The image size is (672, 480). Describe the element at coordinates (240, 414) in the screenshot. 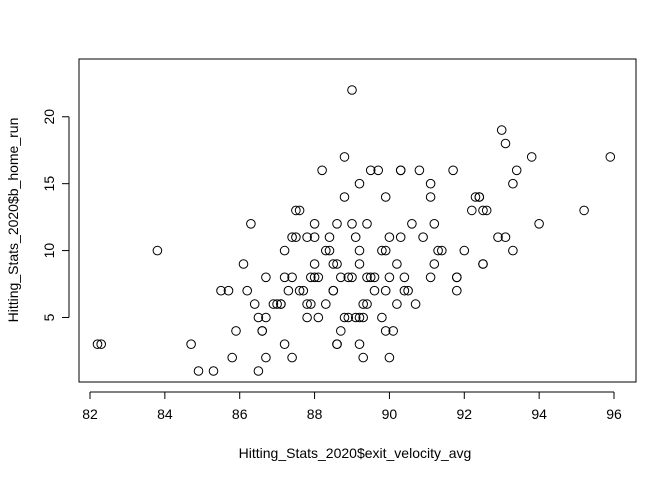

I see `x-tick-label: 86` at that location.